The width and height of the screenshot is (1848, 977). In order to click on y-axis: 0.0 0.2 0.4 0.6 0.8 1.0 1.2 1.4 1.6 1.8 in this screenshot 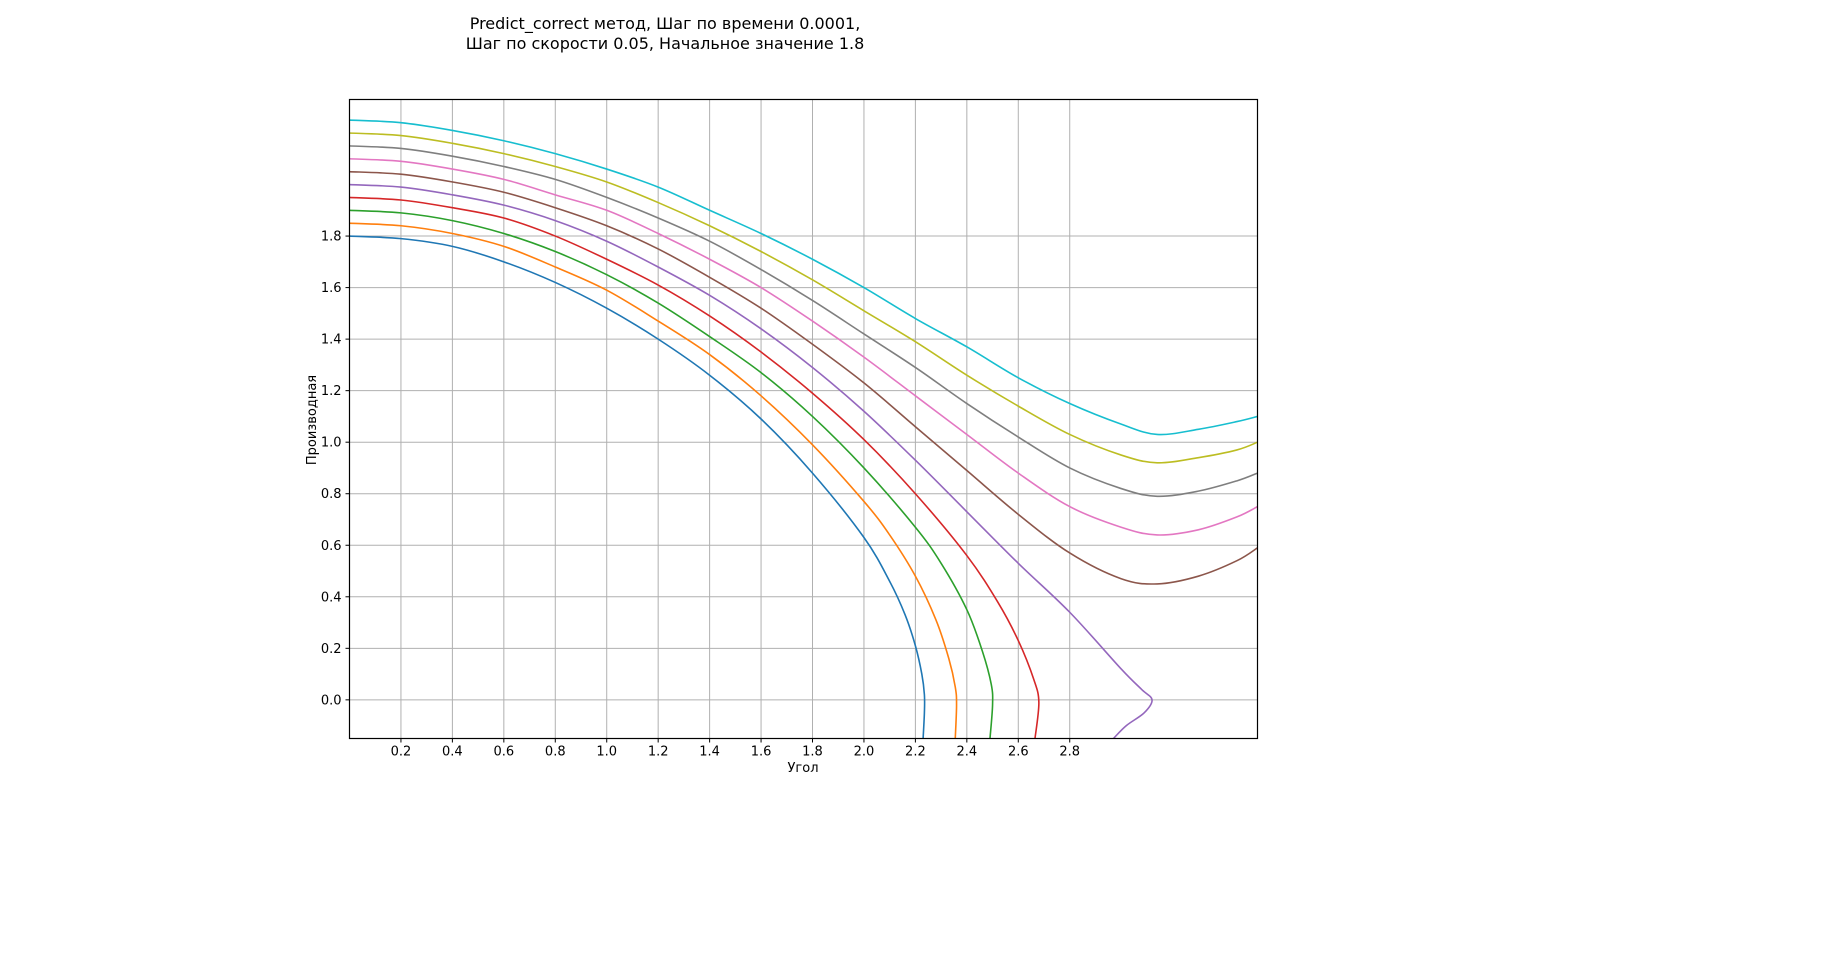, I will do `click(335, 469)`.